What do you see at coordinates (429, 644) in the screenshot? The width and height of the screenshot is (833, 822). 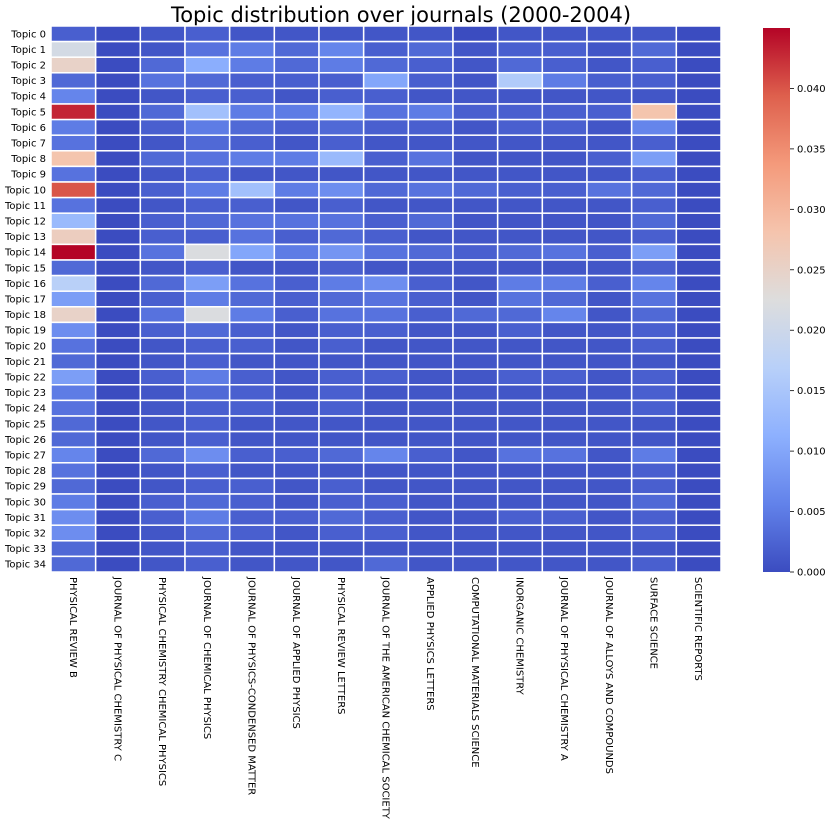 I see `column-label: APPLIED PHYSICS LETTERS` at bounding box center [429, 644].